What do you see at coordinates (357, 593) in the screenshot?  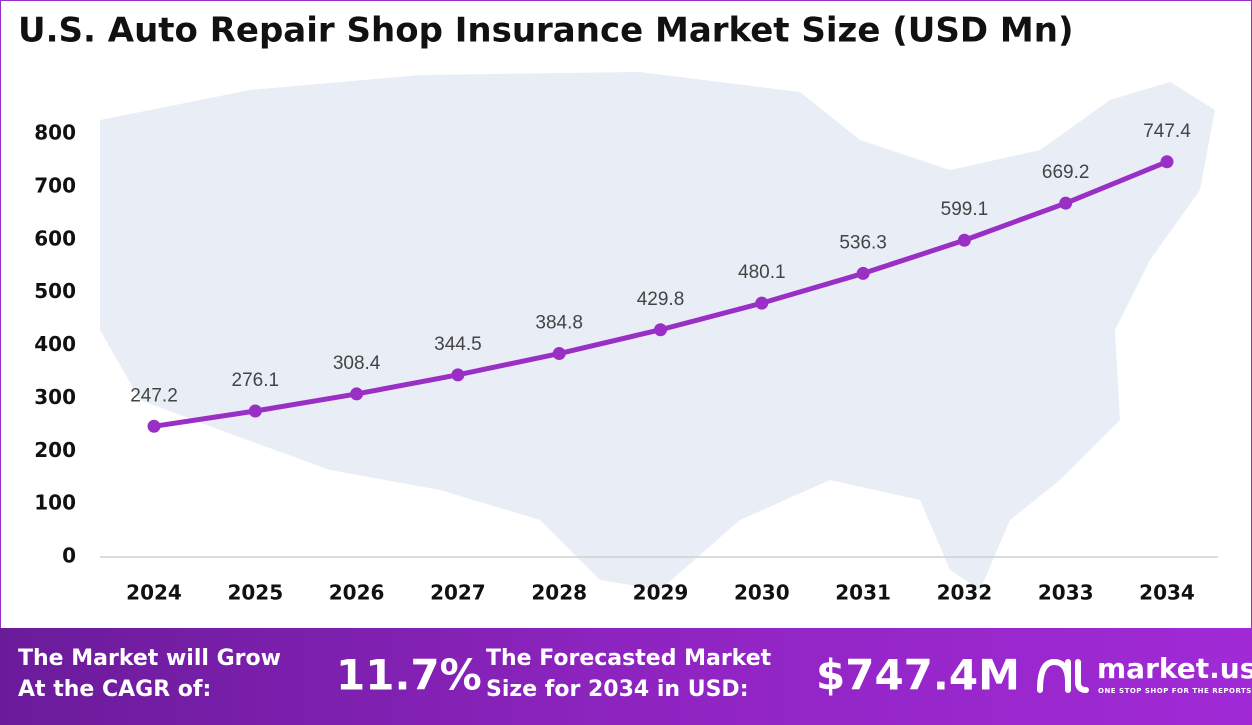 I see `x-tick-label: 2026` at bounding box center [357, 593].